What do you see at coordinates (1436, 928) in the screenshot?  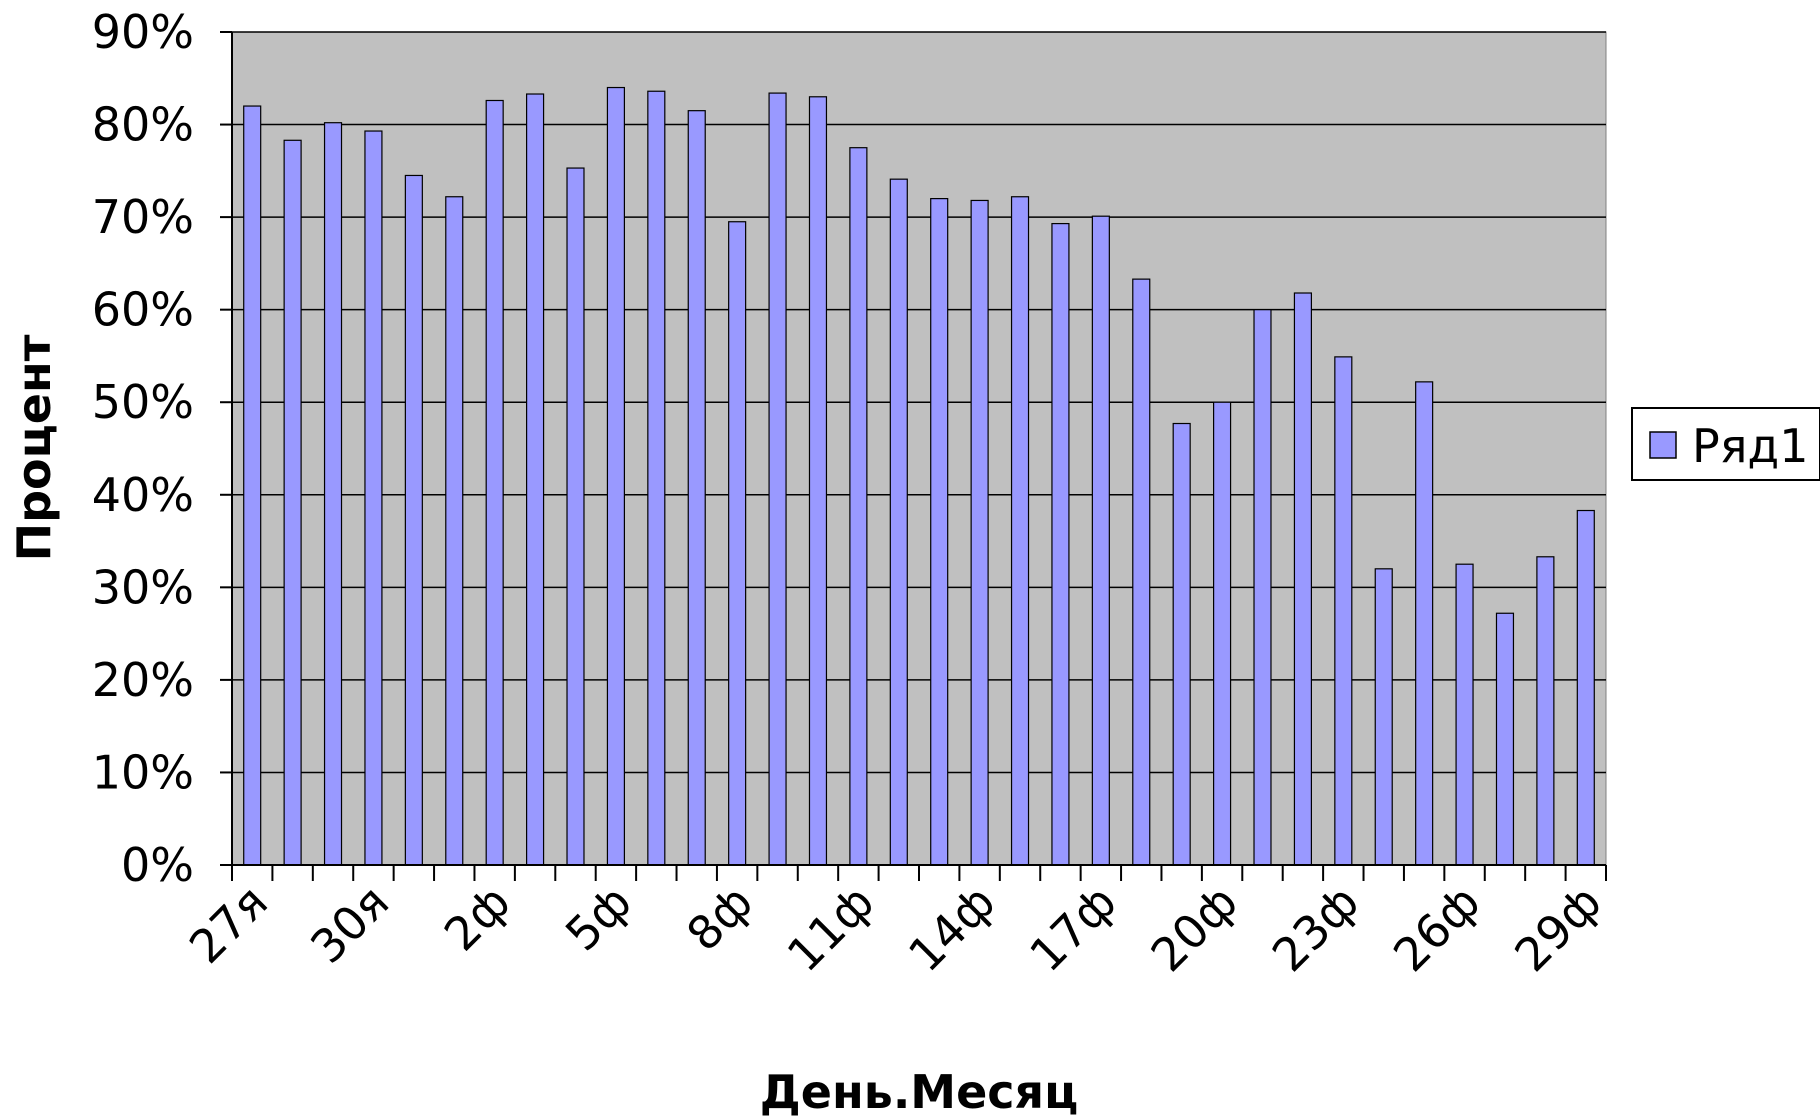 I see `x-tick-label: 26ф` at bounding box center [1436, 928].